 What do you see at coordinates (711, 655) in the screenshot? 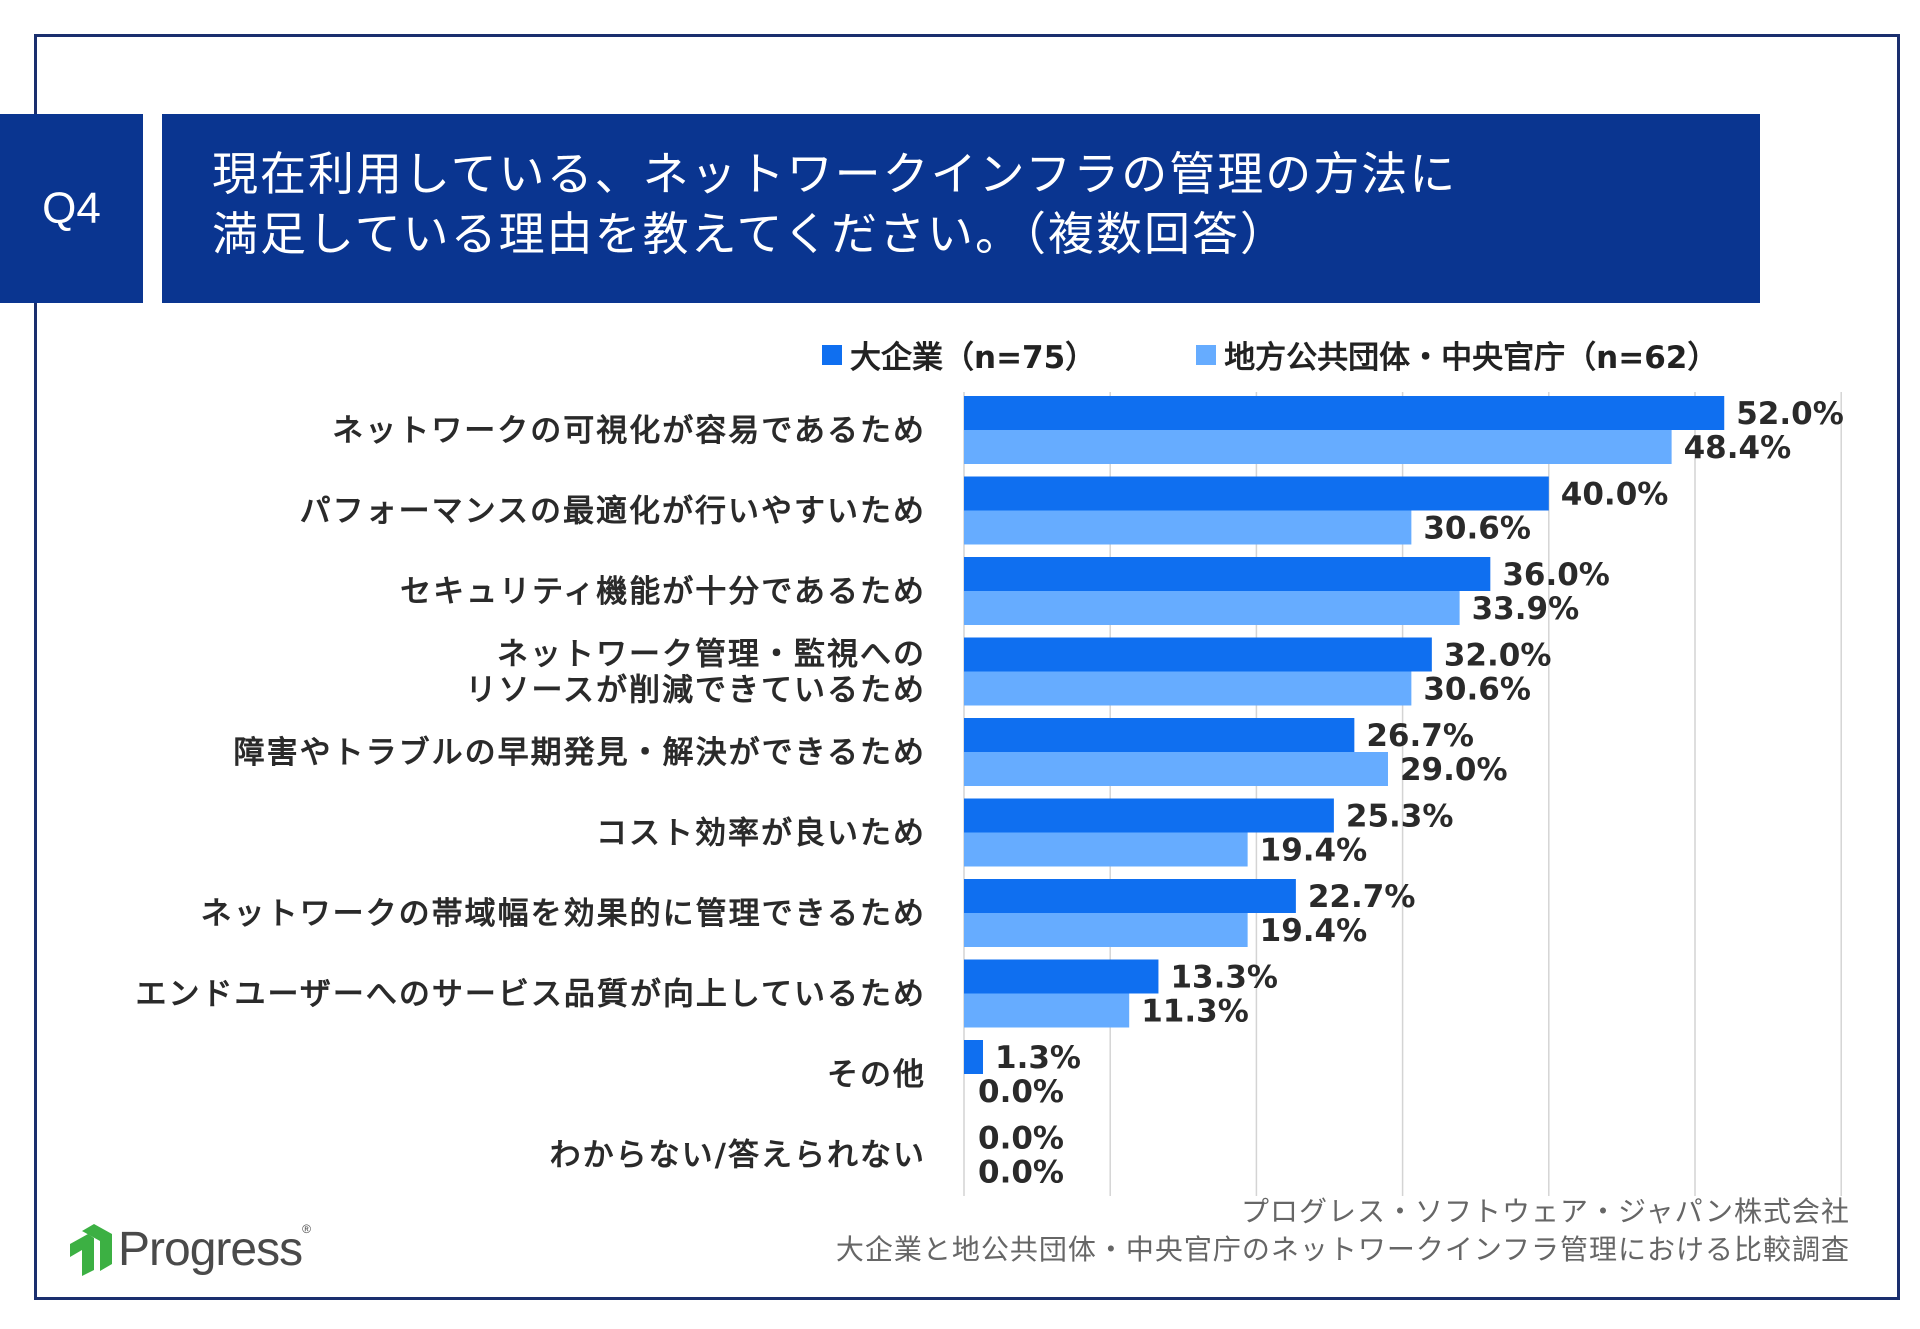
I see `category-label: ネットワーク管理・監視への` at bounding box center [711, 655].